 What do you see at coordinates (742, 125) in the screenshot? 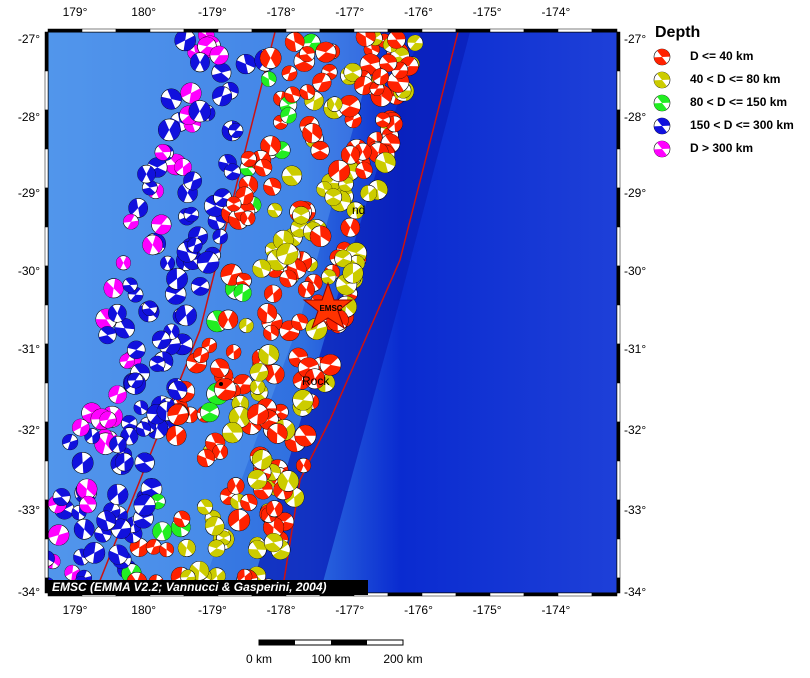
I see `legend-label: 150 < D <= 300 km` at bounding box center [742, 125].